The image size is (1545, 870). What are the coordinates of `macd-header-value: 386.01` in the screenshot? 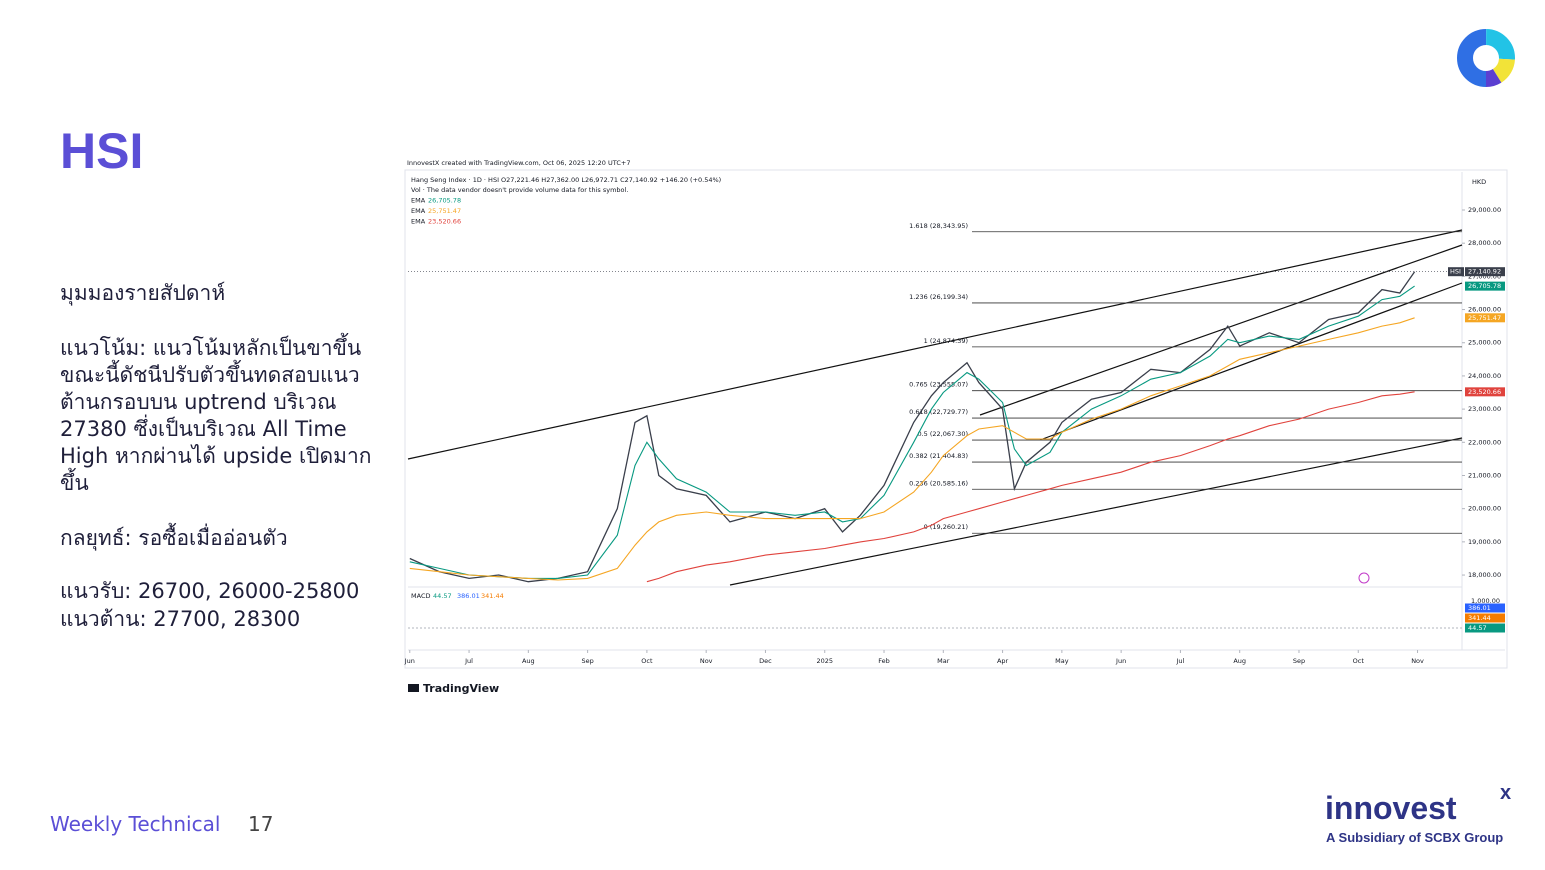 It's located at (468, 596).